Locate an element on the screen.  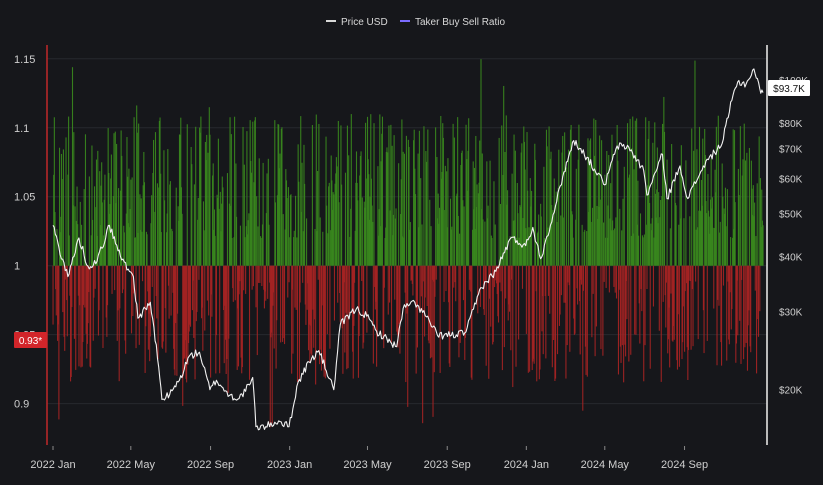
y-right-tick-label: $30K is located at coordinates (791, 313).